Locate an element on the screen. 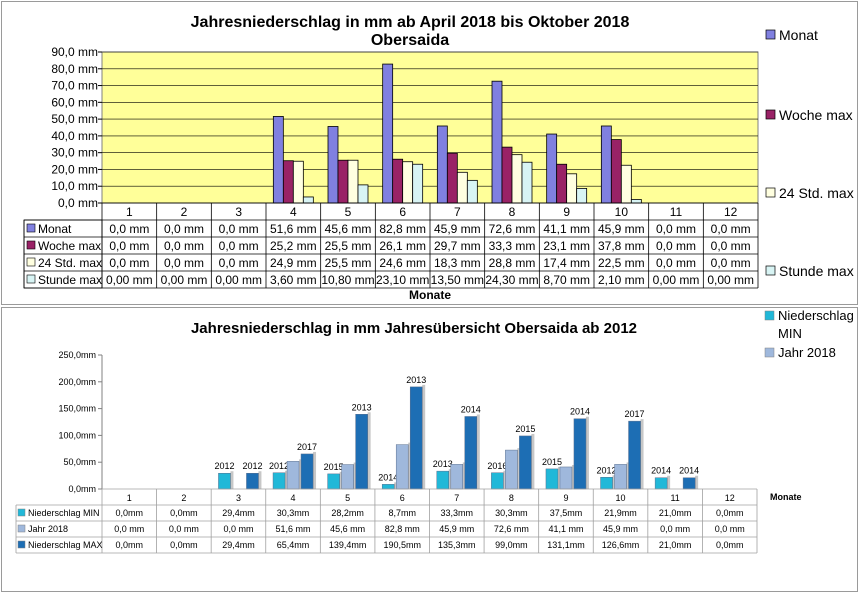 Image resolution: width=858 pixels, height=596 pixels. bar-year-label: 2012 is located at coordinates (252, 466).